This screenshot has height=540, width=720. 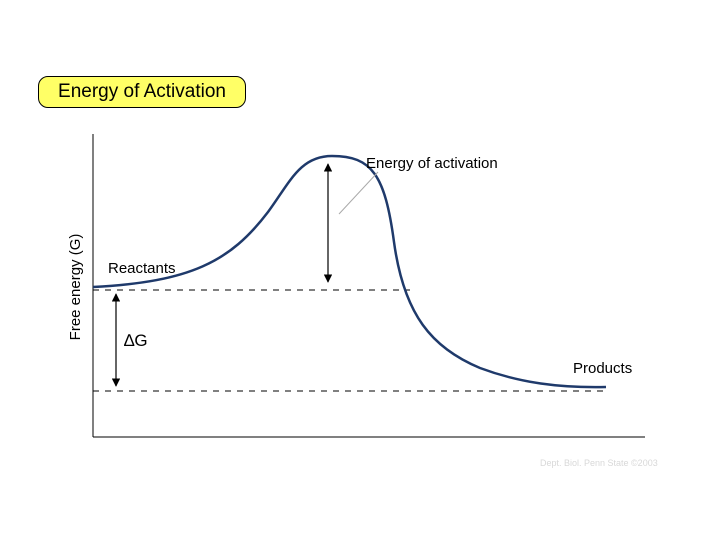 What do you see at coordinates (142, 268) in the screenshot?
I see `reactants-label: Reactants` at bounding box center [142, 268].